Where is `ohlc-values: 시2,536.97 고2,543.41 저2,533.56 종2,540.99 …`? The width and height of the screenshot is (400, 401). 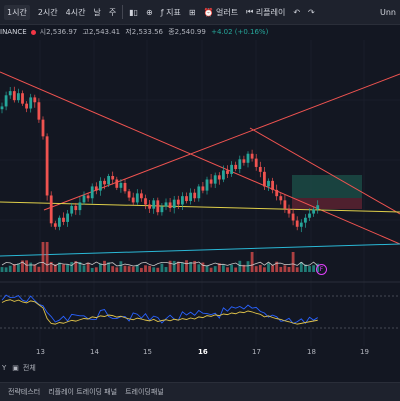
ohlc-values: 시2,536.97 고2,543.41 저2,533.56 종2,540.99 … is located at coordinates (156, 32).